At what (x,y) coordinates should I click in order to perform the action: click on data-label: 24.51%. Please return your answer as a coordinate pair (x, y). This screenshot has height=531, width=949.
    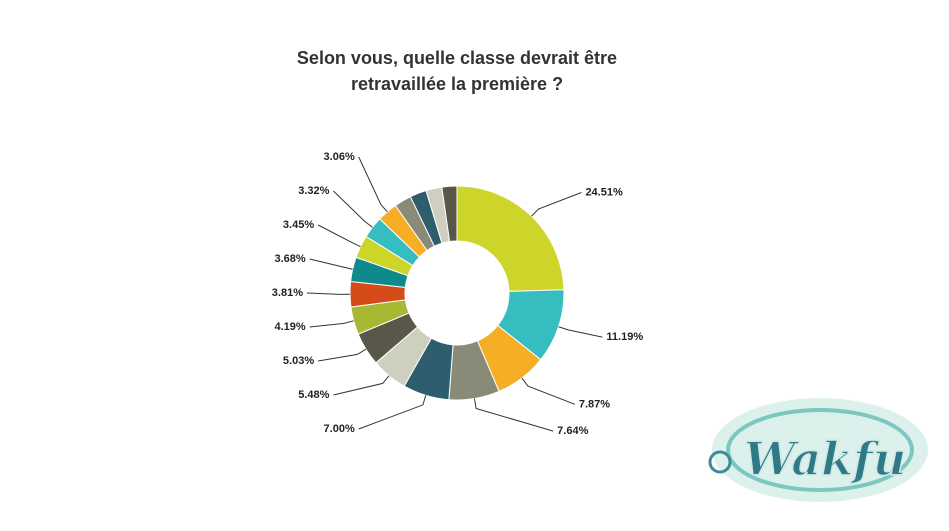
    Looking at the image, I should click on (604, 192).